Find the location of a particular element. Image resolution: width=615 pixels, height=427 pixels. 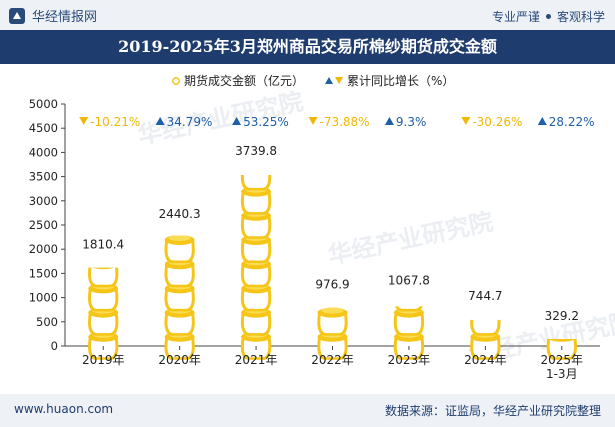

x-tick-label-6: 2025年 1-3月 is located at coordinates (562, 367).